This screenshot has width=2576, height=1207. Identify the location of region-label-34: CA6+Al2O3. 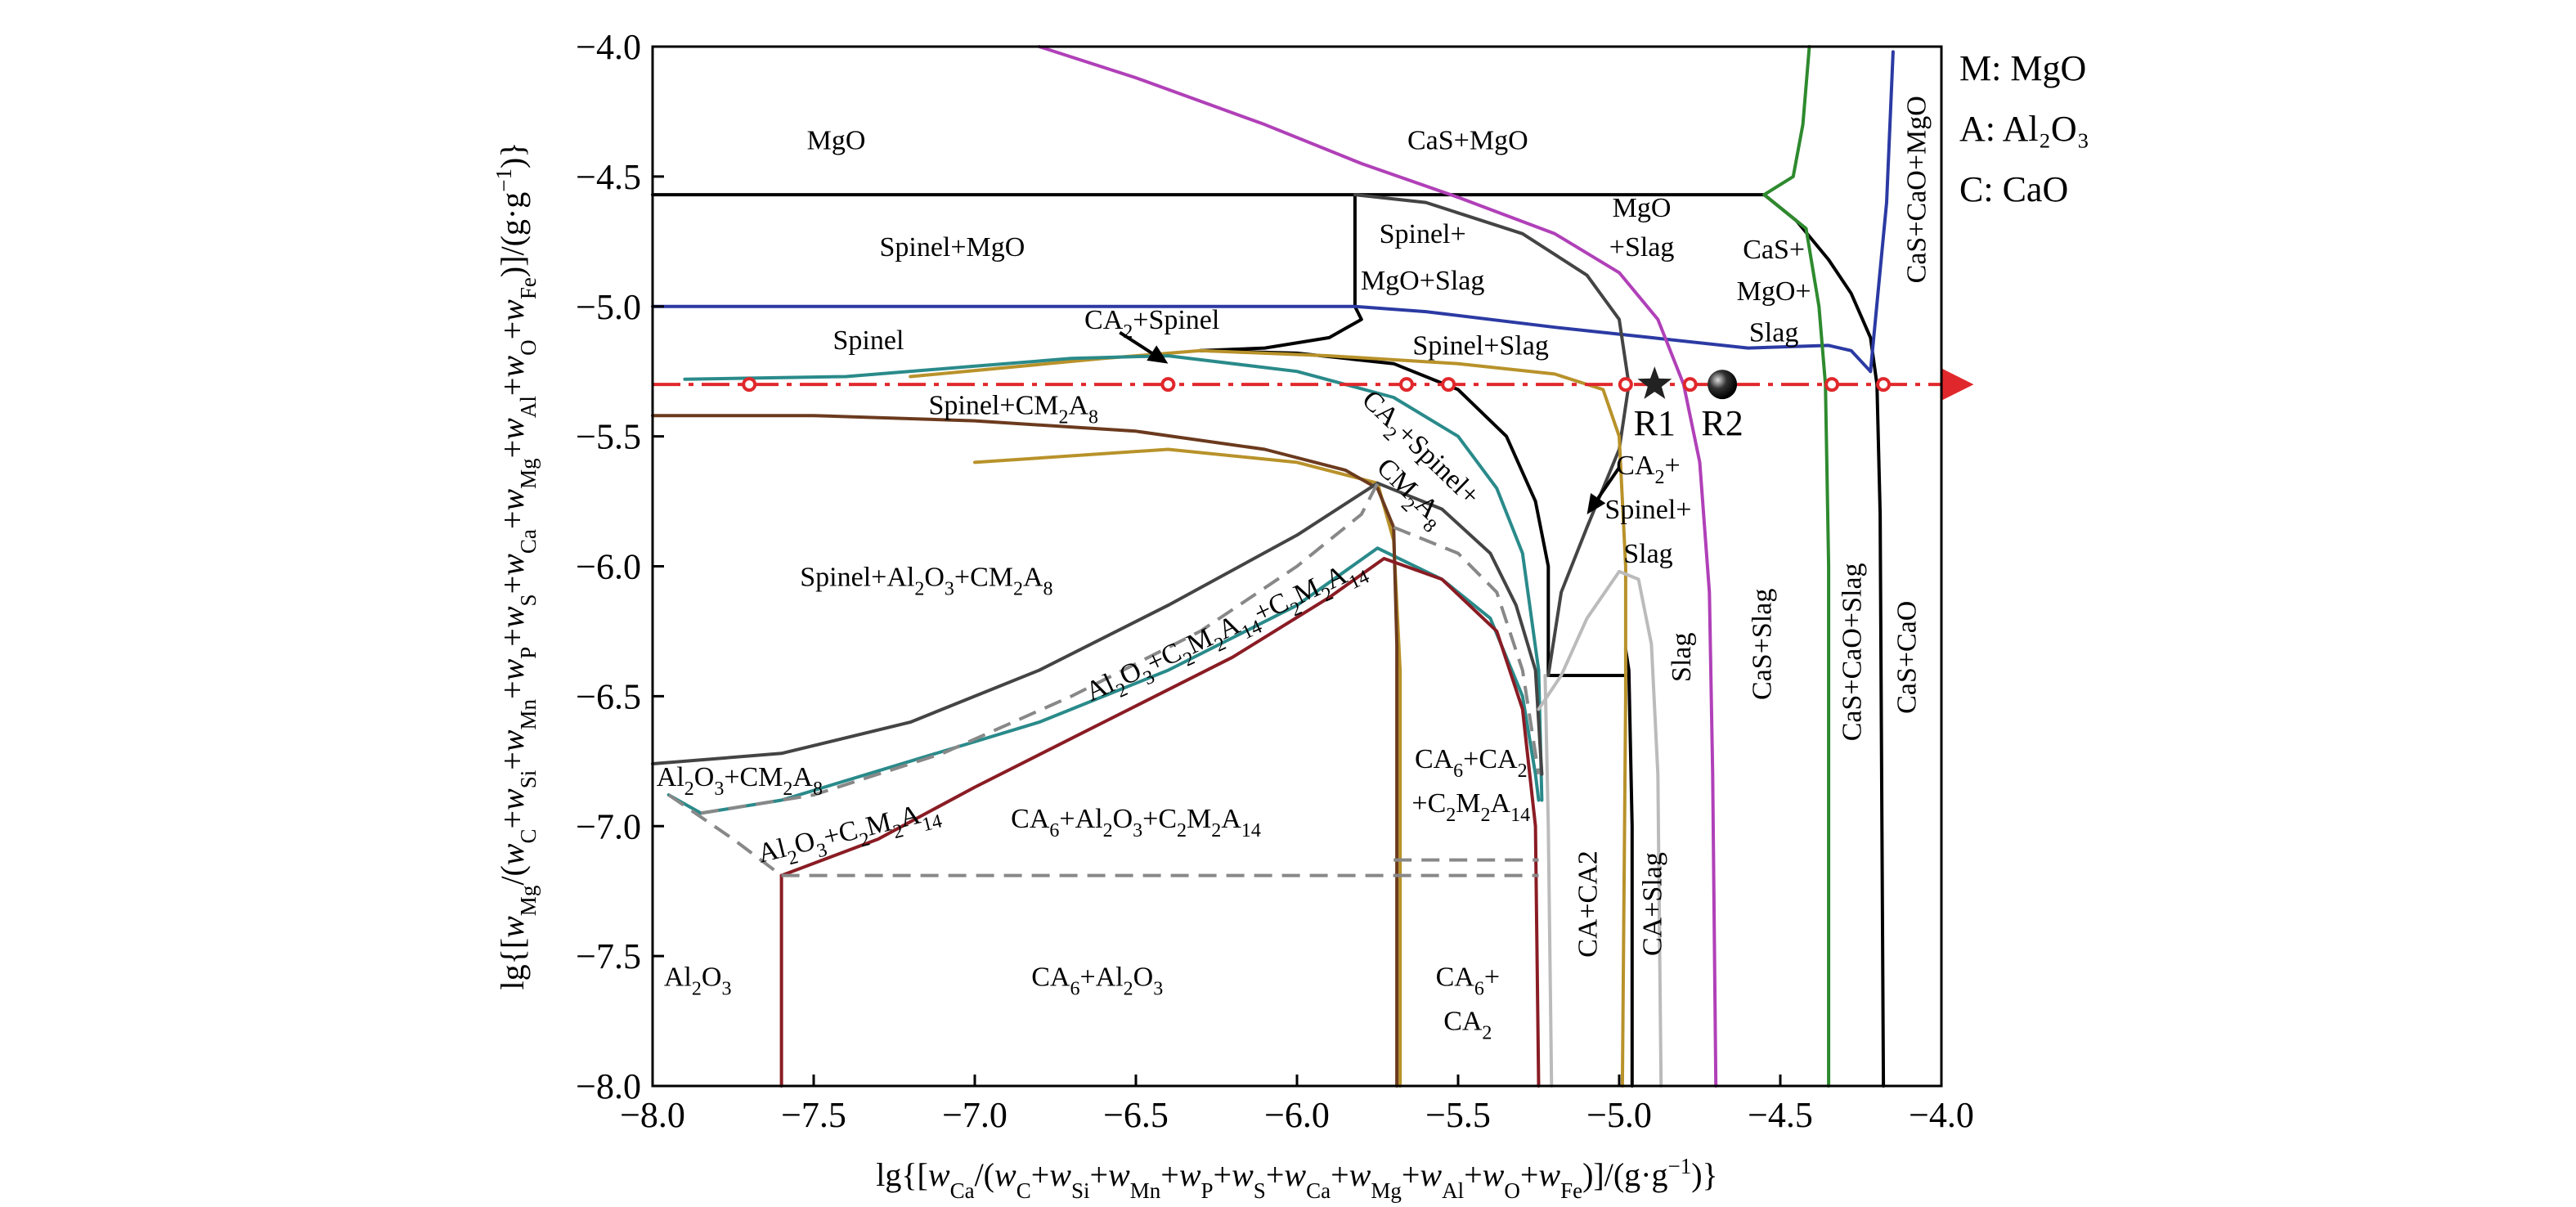
(1097, 981).